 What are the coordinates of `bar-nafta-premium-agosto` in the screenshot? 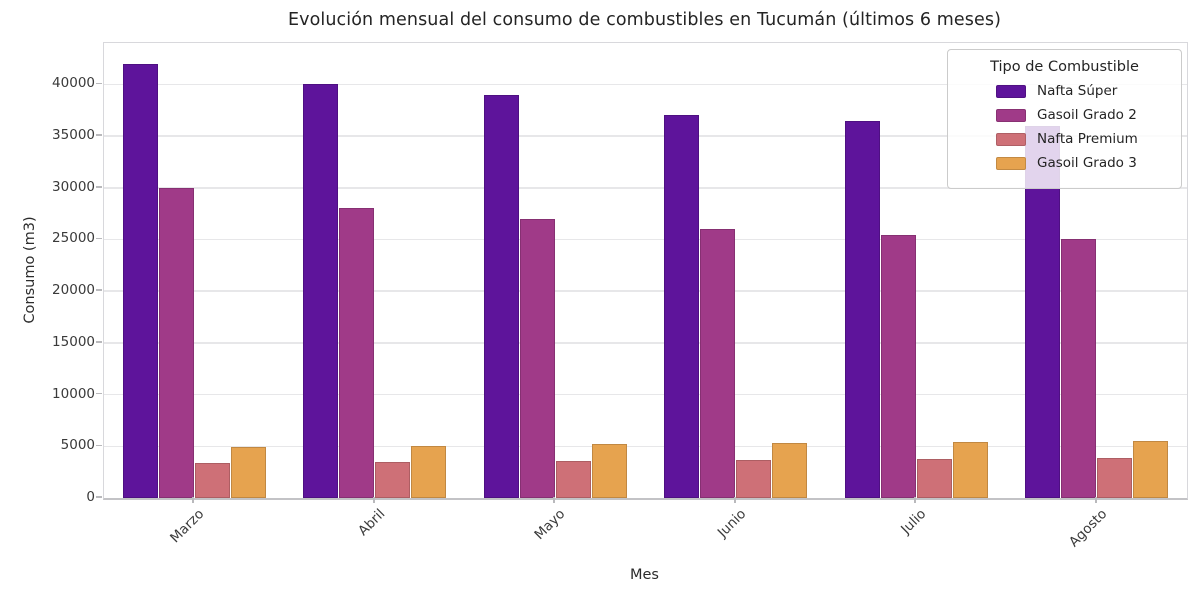 It's located at (1115, 477).